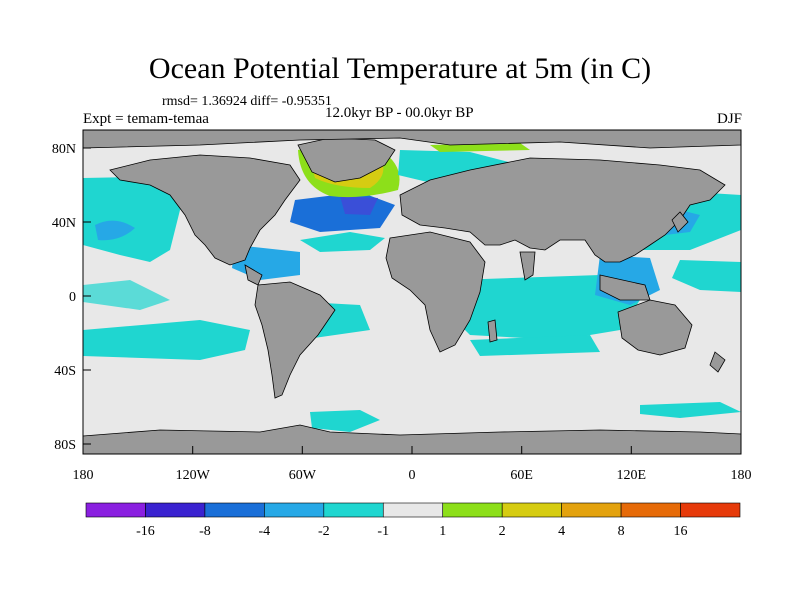 Image resolution: width=800 pixels, height=600 pixels. I want to click on x-tick-labels: 180 120W 60W 0 60E 120E 180, so click(412, 475).